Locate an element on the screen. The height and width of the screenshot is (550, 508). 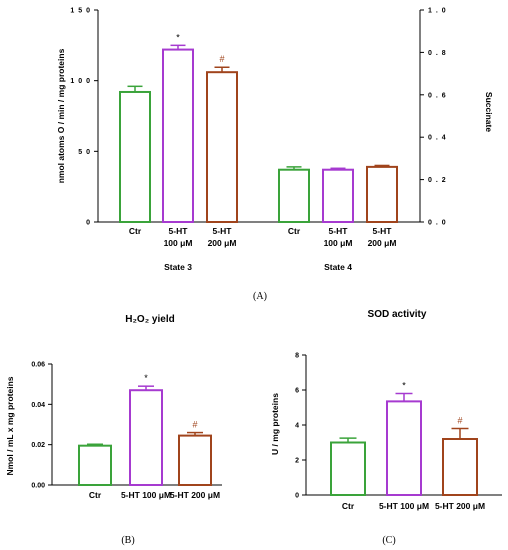
chart-b-y-ticks: 0.00 0.02 0.04 0.06 is located at coordinates (41, 426).